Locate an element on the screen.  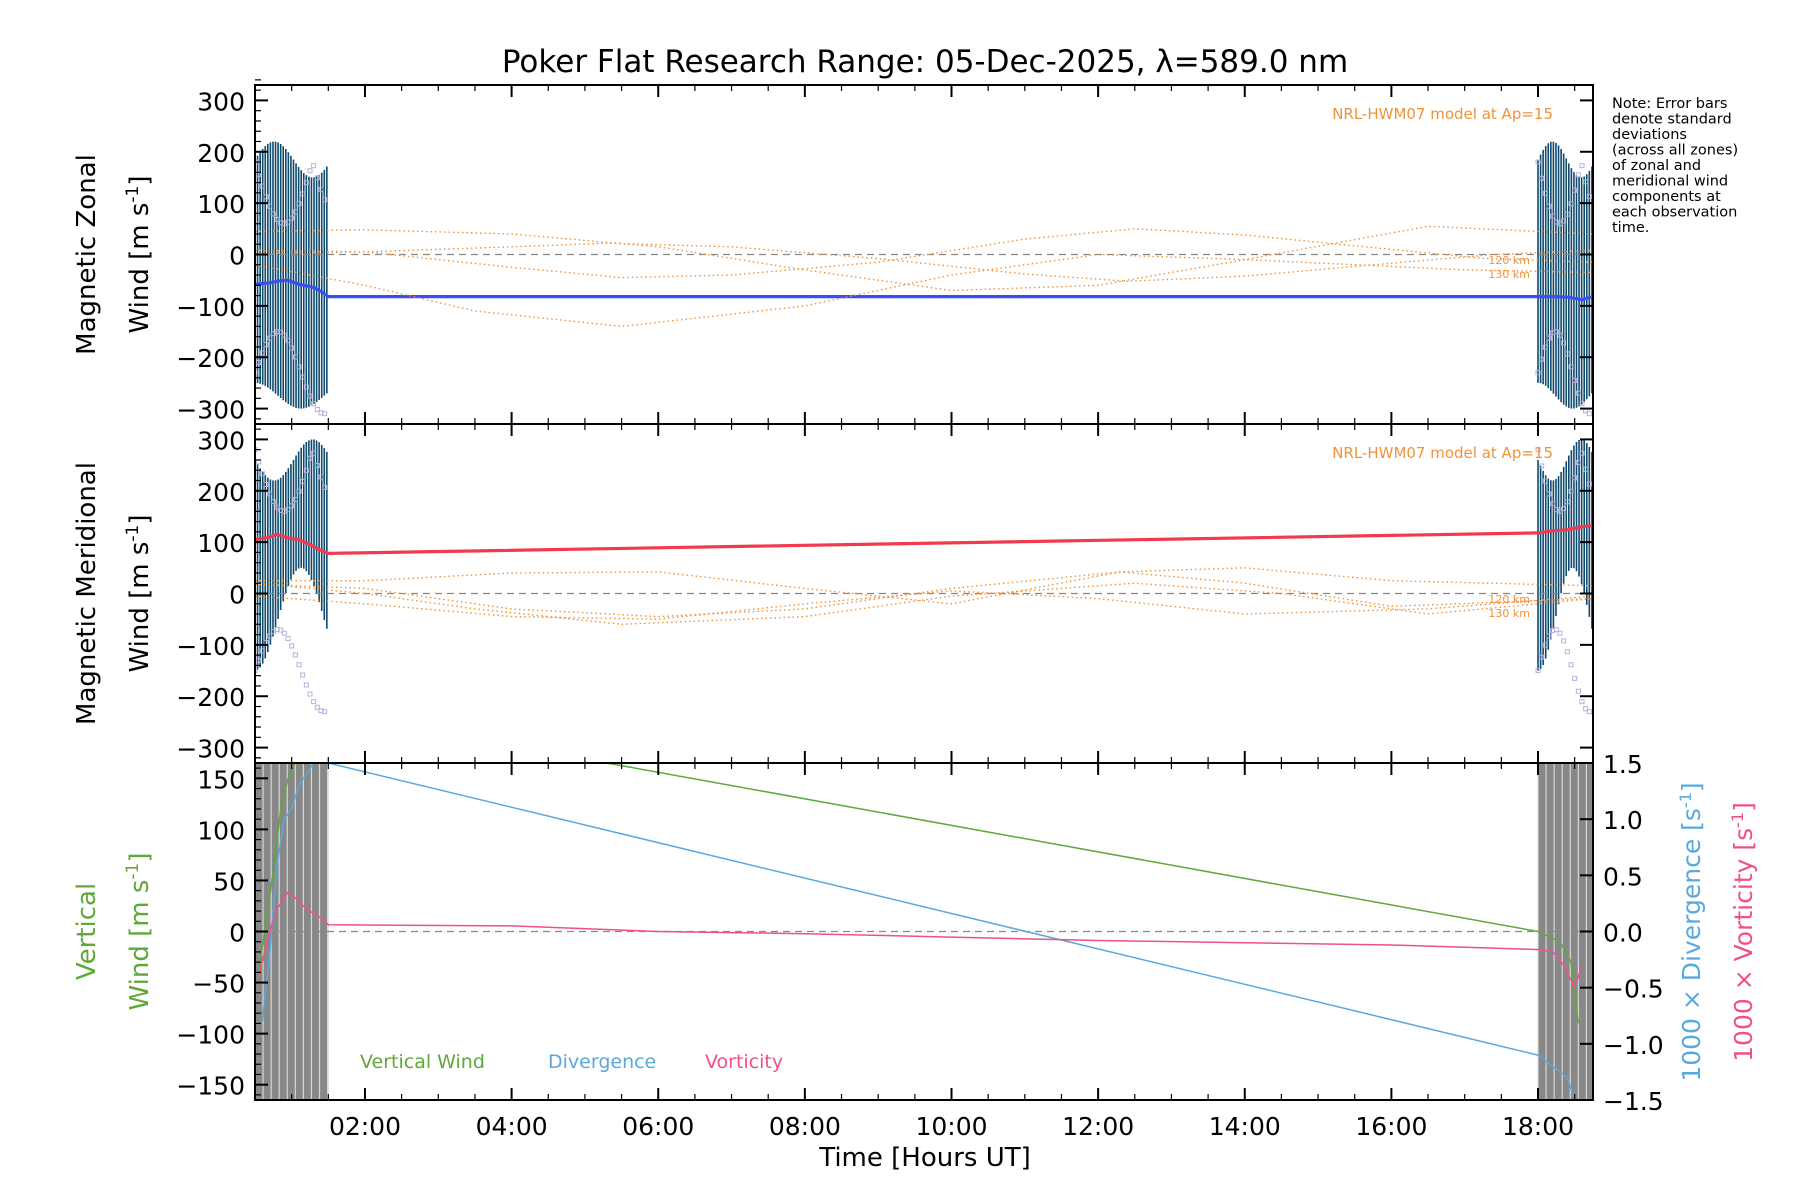
y2-tick-label: −1.5 is located at coordinates (1633, 1101).